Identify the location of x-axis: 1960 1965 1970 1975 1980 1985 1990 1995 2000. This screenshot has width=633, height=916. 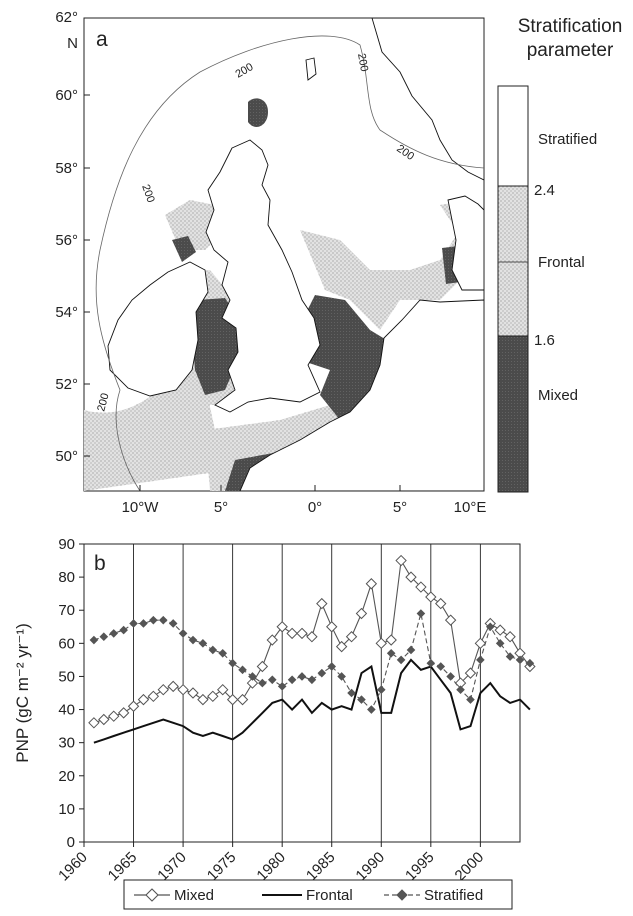
(271, 863).